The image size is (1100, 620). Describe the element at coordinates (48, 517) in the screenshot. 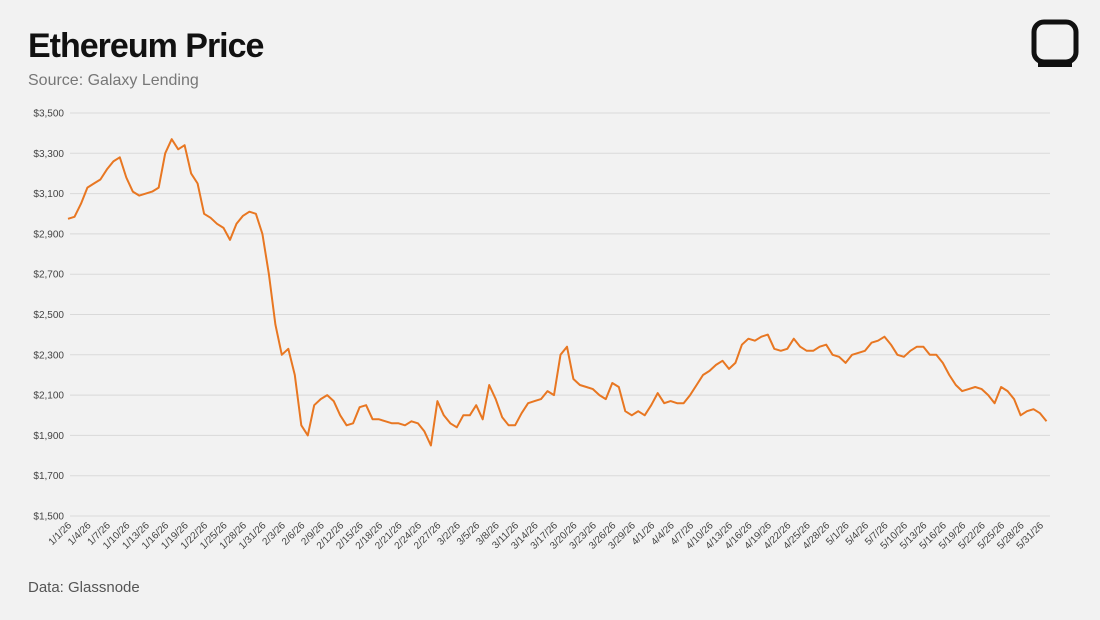

I see `y-tick-label: $1,500` at that location.